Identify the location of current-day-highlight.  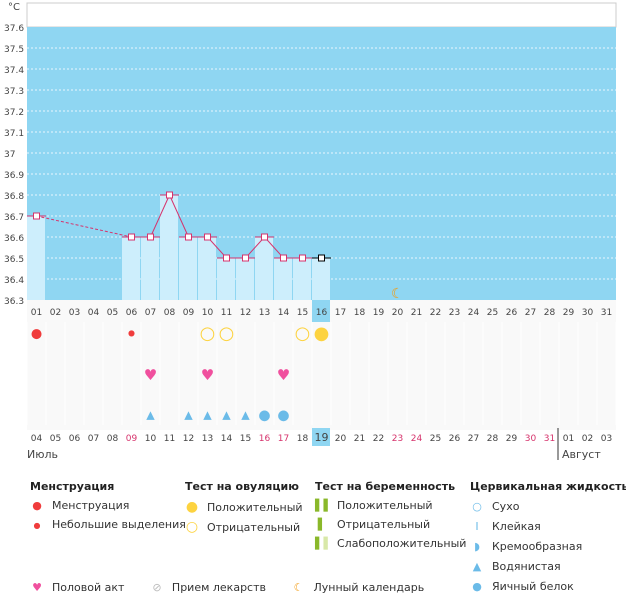
(321, 311).